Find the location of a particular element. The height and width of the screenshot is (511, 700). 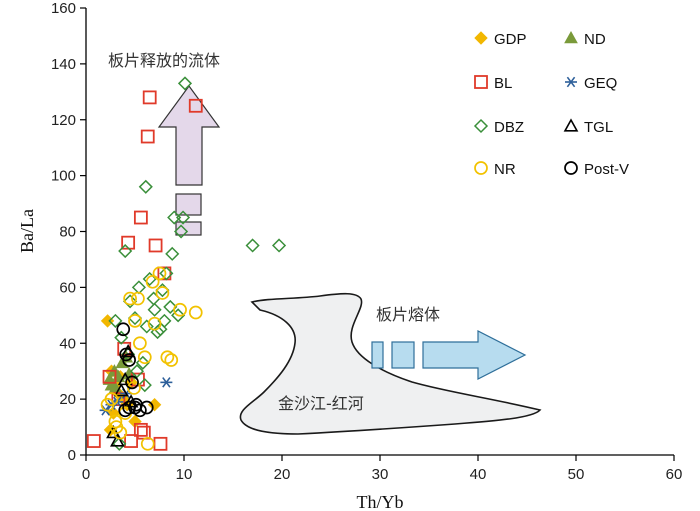

legend-label-nr: NR is located at coordinates (505, 169).